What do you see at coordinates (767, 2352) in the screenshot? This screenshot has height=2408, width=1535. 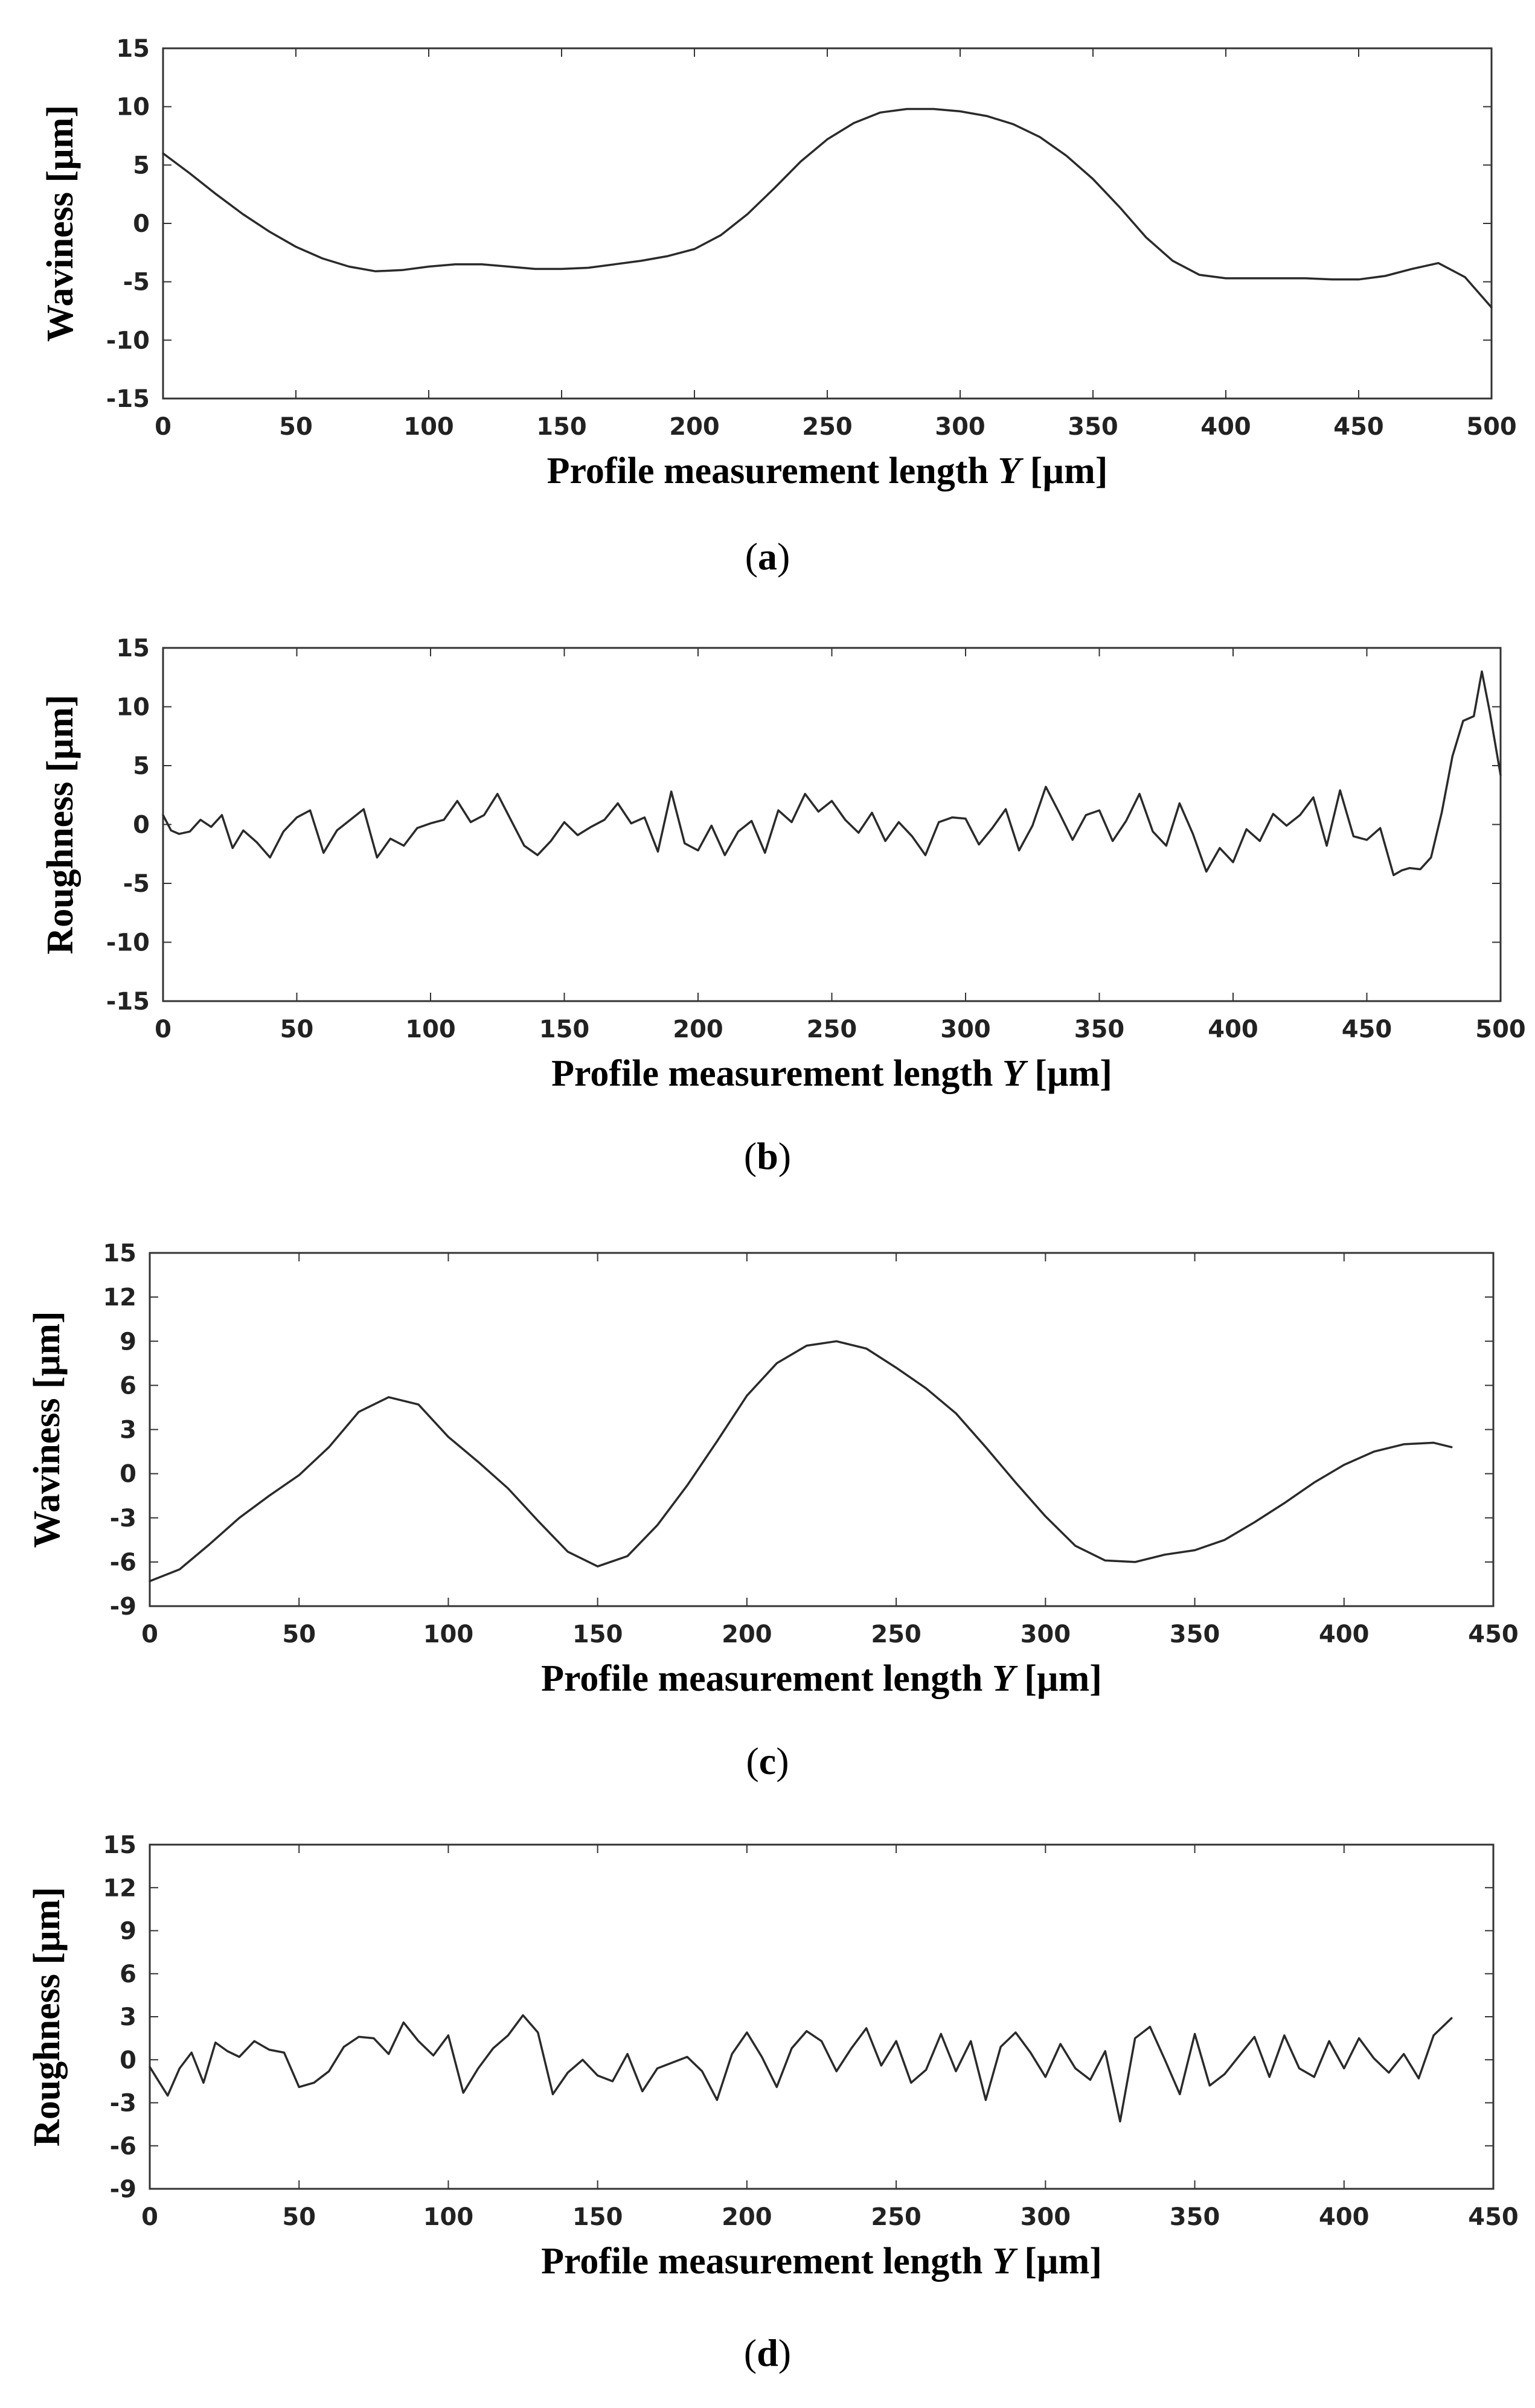 I see `caption-d: (d)` at bounding box center [767, 2352].